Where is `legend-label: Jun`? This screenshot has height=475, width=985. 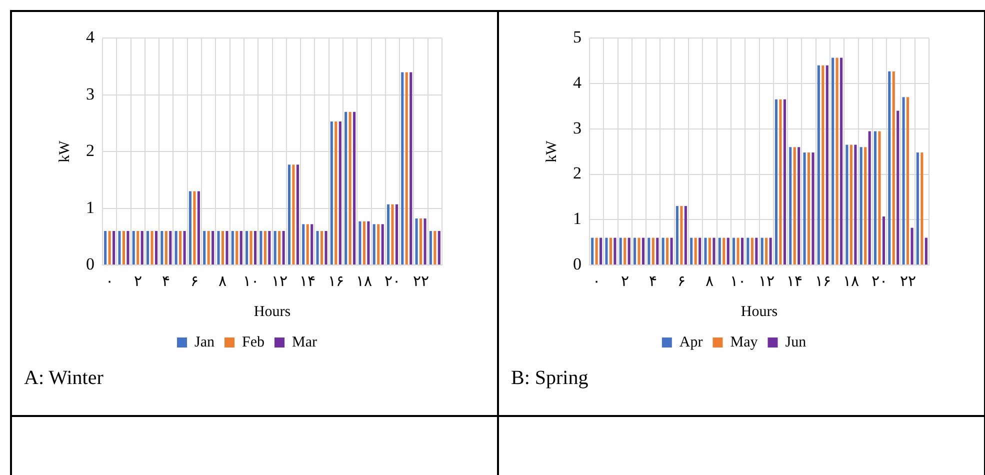 legend-label: Jun is located at coordinates (796, 342).